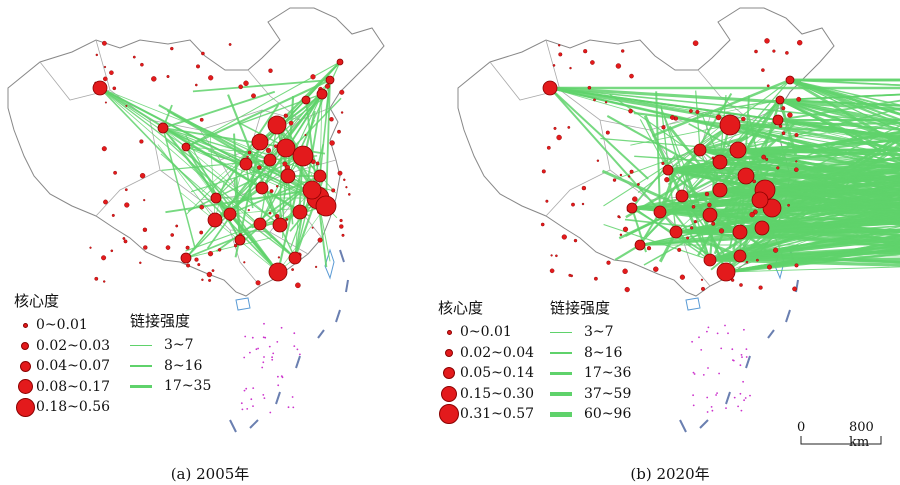  I want to click on link-strength-legend: 链接强度 3~7 8~16 17~35, so click(170, 353).